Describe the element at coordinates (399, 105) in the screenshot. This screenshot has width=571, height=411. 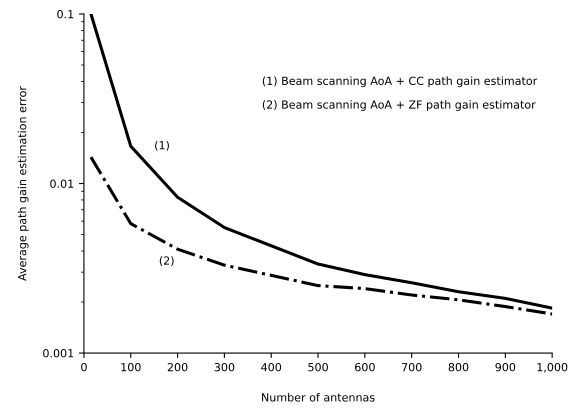
I see `annotation: (2) Beam scanning AoA + ZF path gain estimator` at that location.